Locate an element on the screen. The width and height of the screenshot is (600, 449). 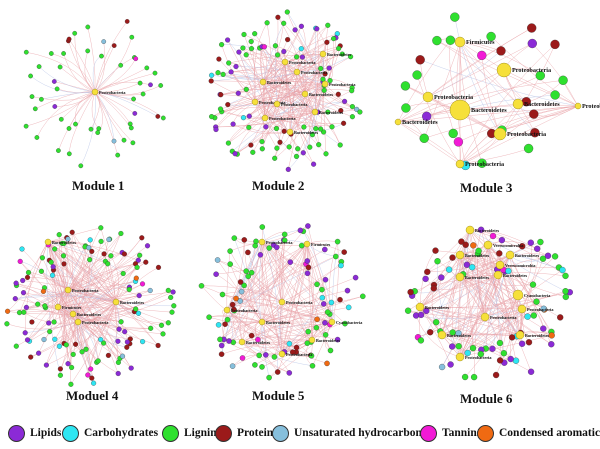
unsaturated-hydrocarbons-swatch is located at coordinates (280, 433).